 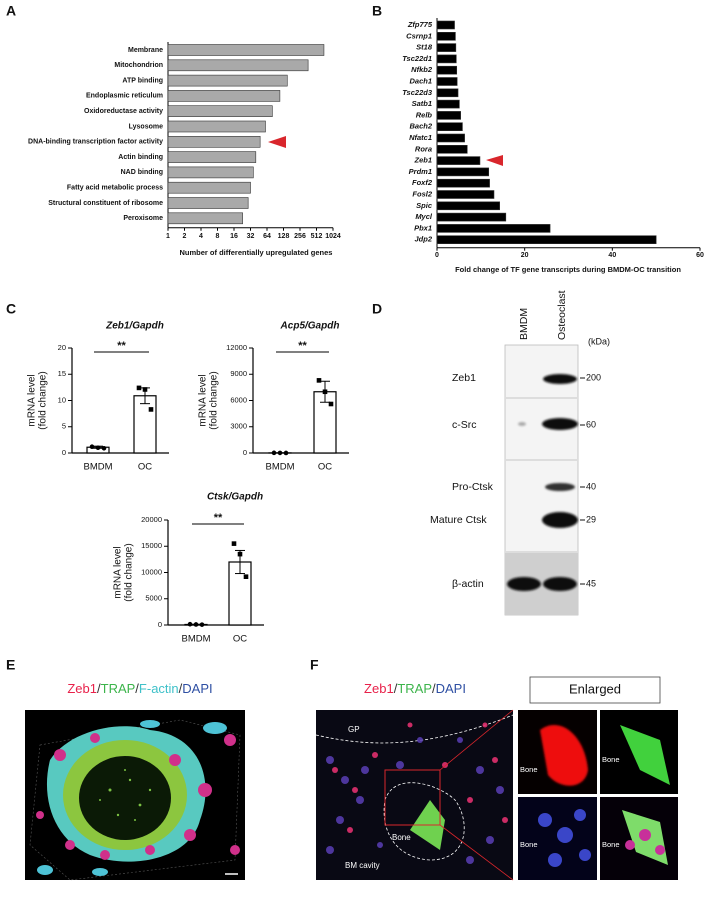 I want to click on lane-label: BMDM, so click(x=524, y=324).